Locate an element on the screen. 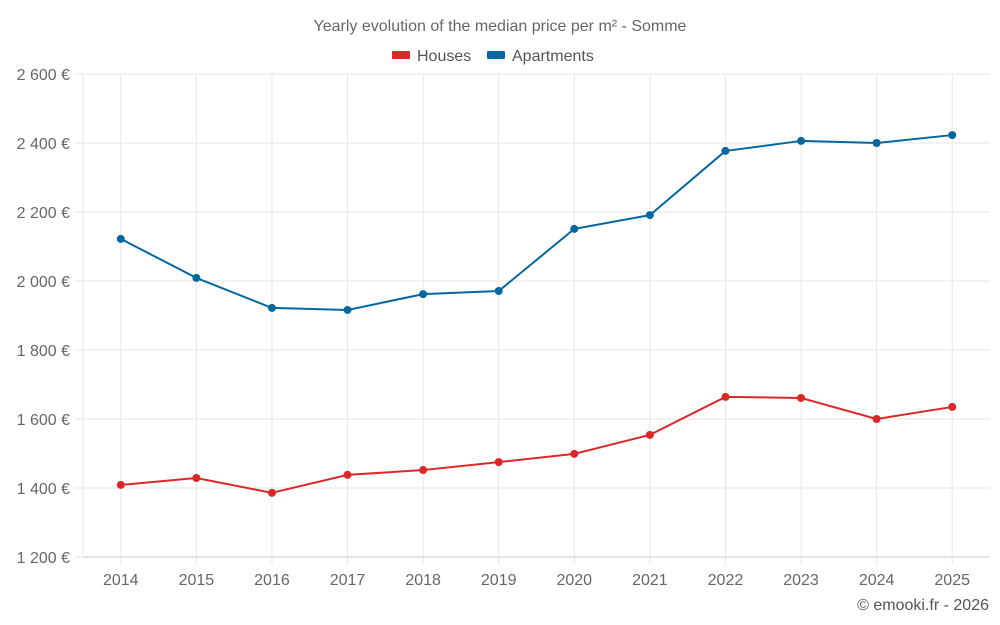 Image resolution: width=1000 pixels, height=625 pixels. y-tick-label: 2 400 € is located at coordinates (43, 144).